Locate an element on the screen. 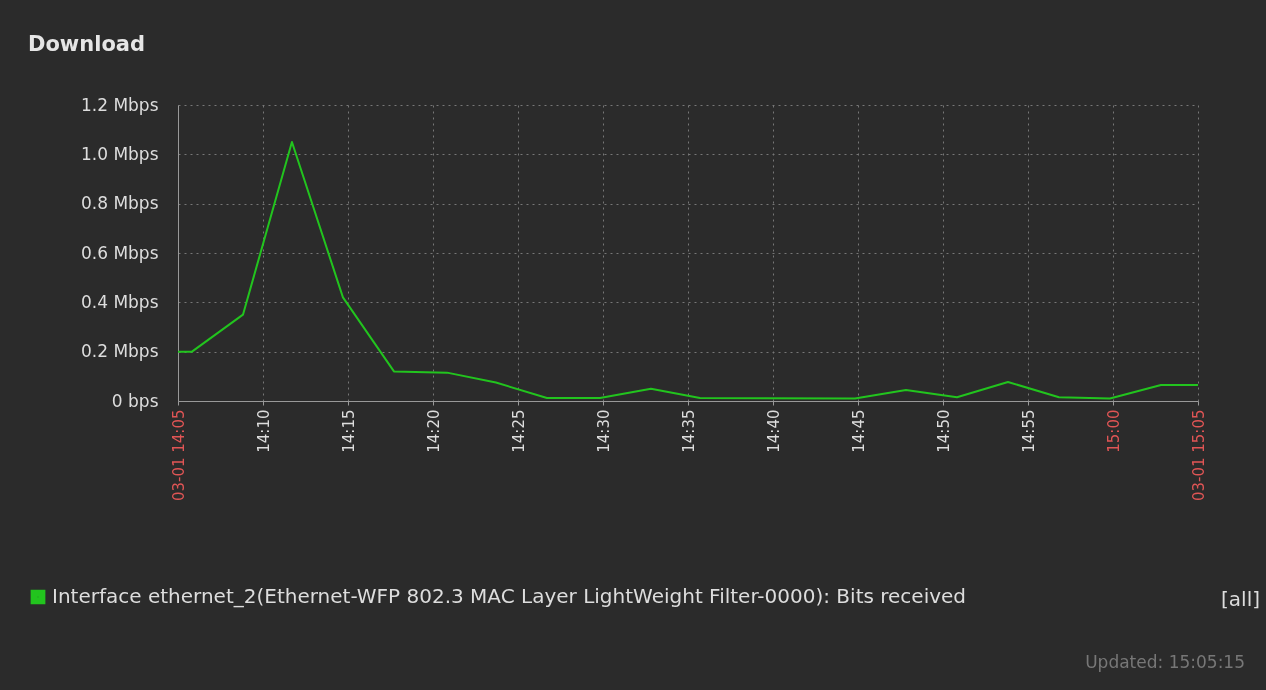 Image resolution: width=1266 pixels, height=690 pixels. x-tick-label: 14:25 is located at coordinates (518, 431).